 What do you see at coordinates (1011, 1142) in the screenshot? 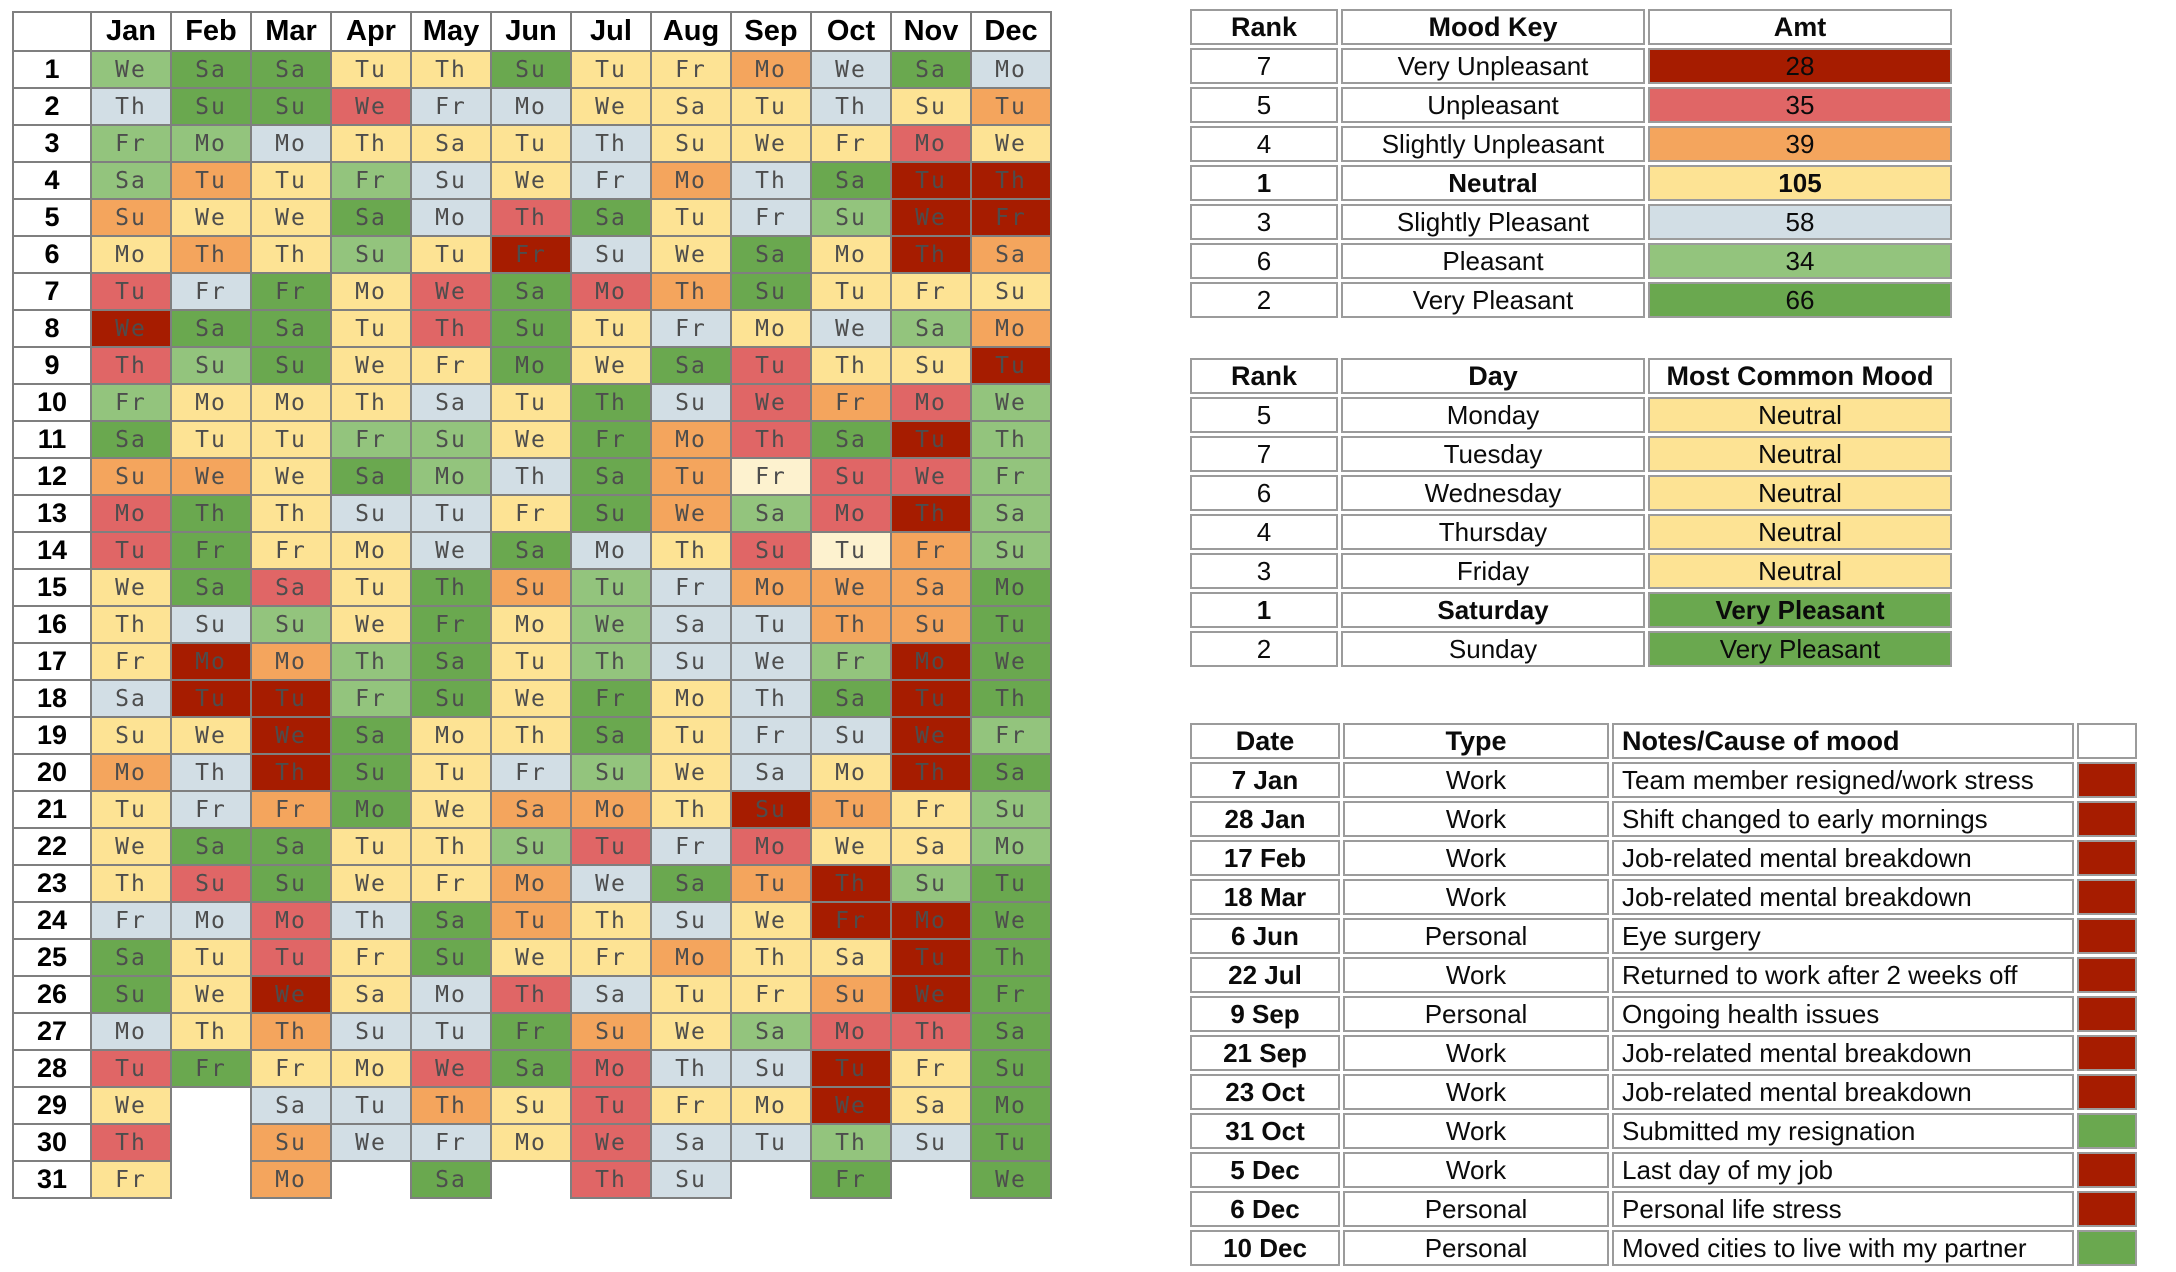
I see `calendar-cell-Dec-30: Tu` at bounding box center [1011, 1142].